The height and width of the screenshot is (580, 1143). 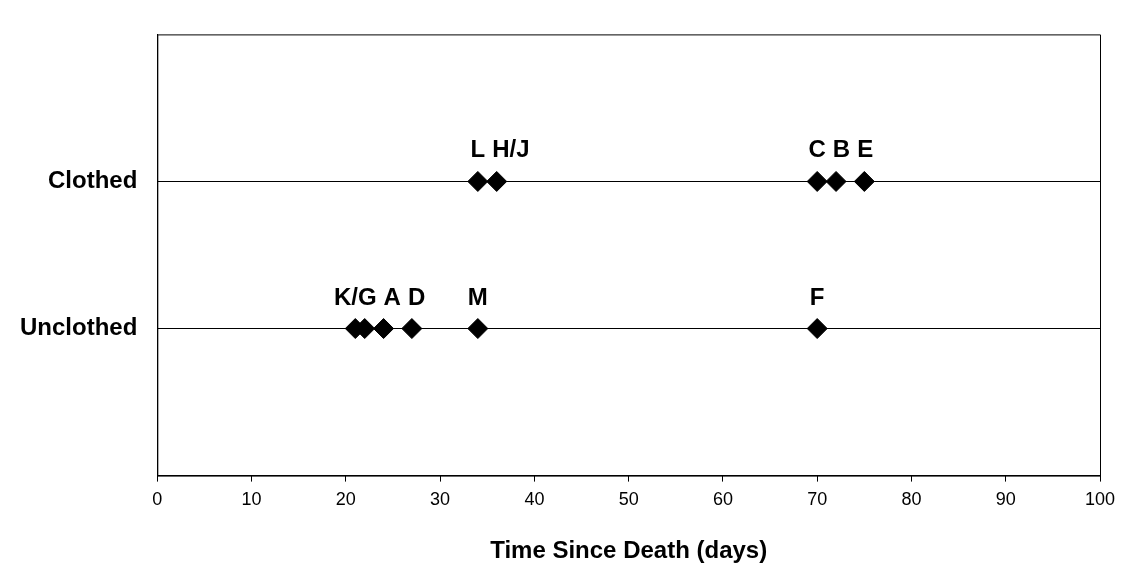 What do you see at coordinates (93, 180) in the screenshot?
I see `y-tick-label: Clothed` at bounding box center [93, 180].